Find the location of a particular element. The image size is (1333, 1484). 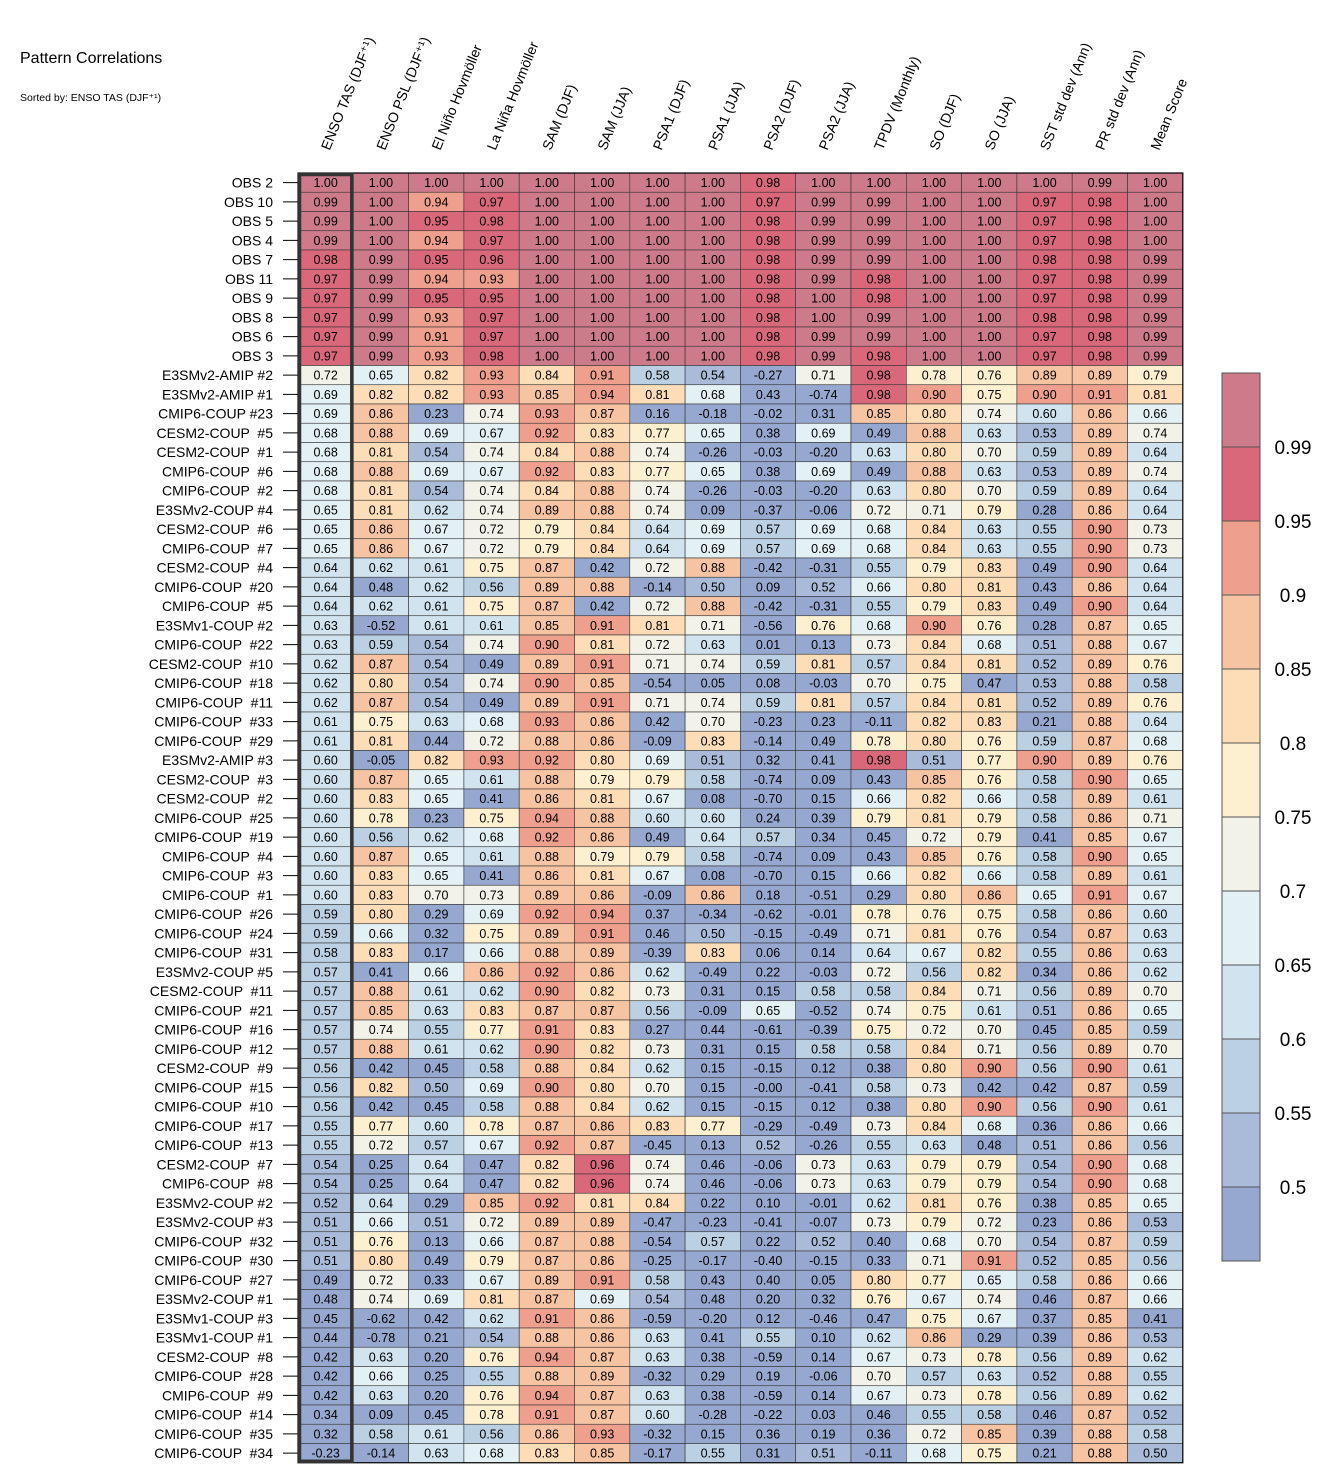

column-label: PR std dev (Ann) is located at coordinates (1119, 99).